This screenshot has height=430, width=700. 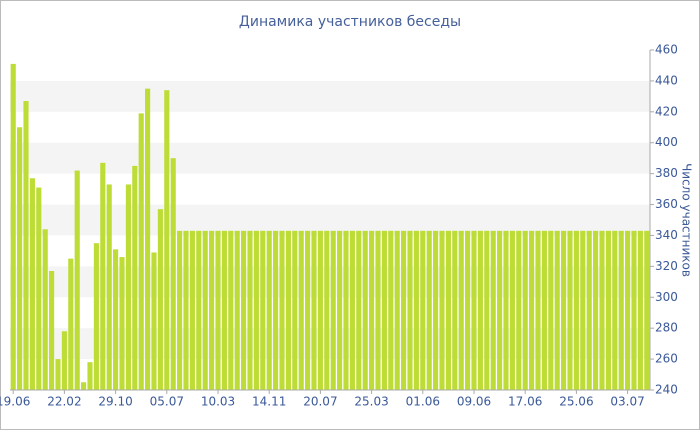 What do you see at coordinates (371, 402) in the screenshot?
I see `x-tick-label: 25.03` at bounding box center [371, 402].